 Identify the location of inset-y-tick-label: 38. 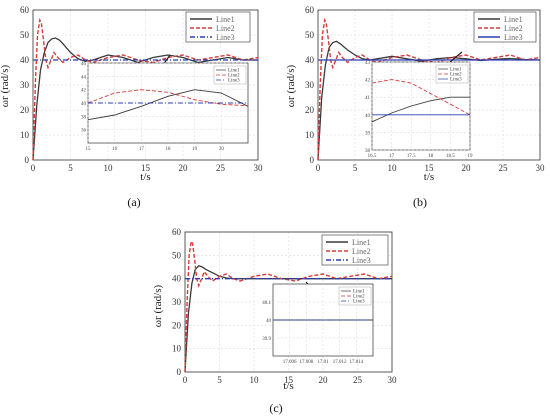
(84, 117).